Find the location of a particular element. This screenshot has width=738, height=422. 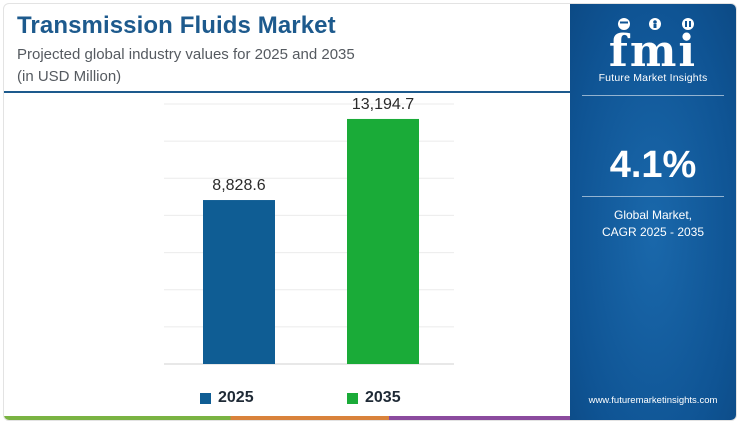

cagr-label: Global Market, CAGR 2025 - 2035 is located at coordinates (653, 224).